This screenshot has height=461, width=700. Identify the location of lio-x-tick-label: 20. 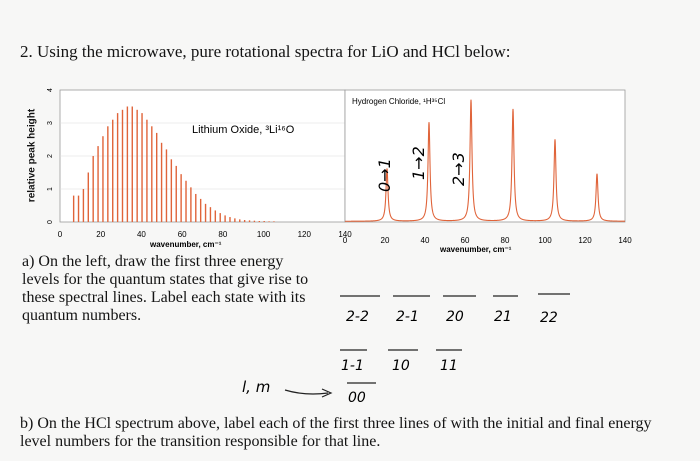
(100, 234).